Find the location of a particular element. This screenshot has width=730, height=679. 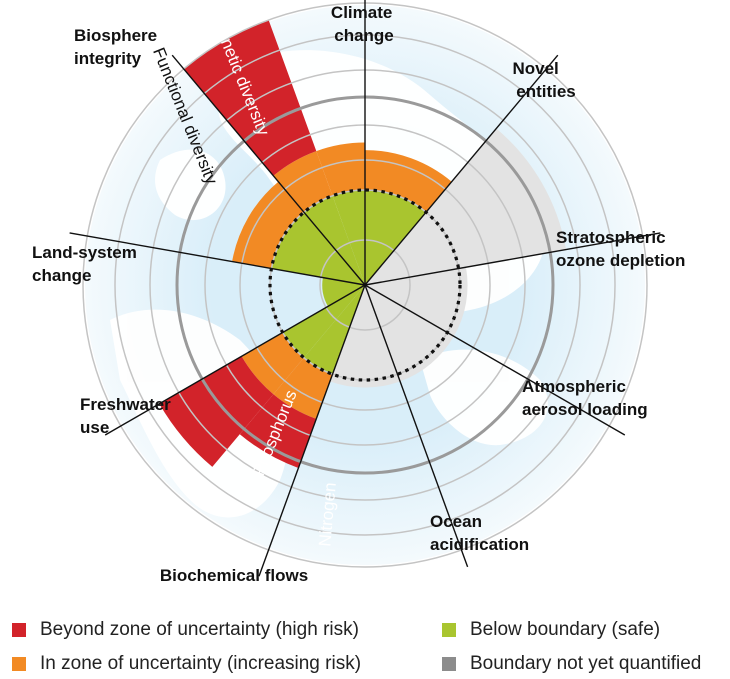

wedge-novel is located at coordinates (466, 206).